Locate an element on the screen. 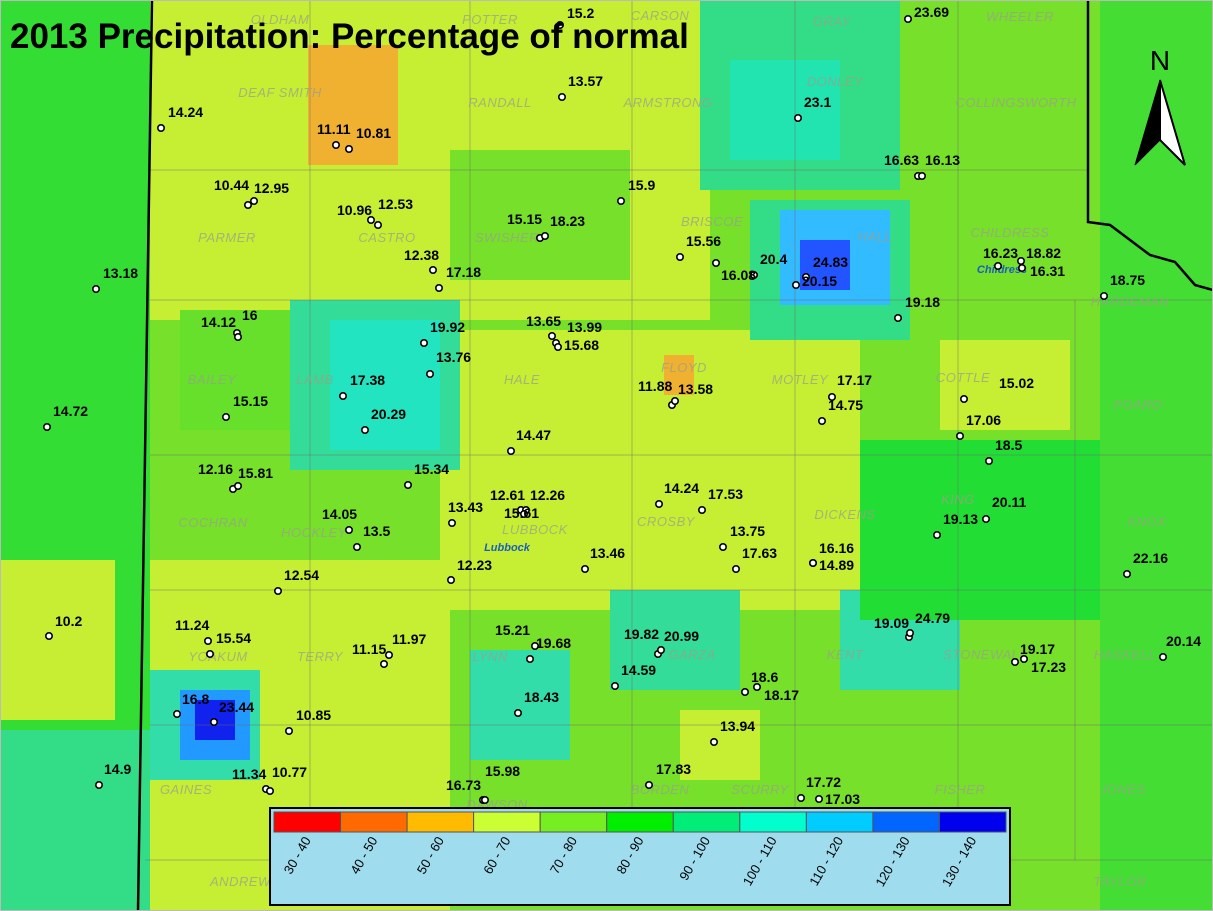  county-label: LYNN is located at coordinates (490, 656).